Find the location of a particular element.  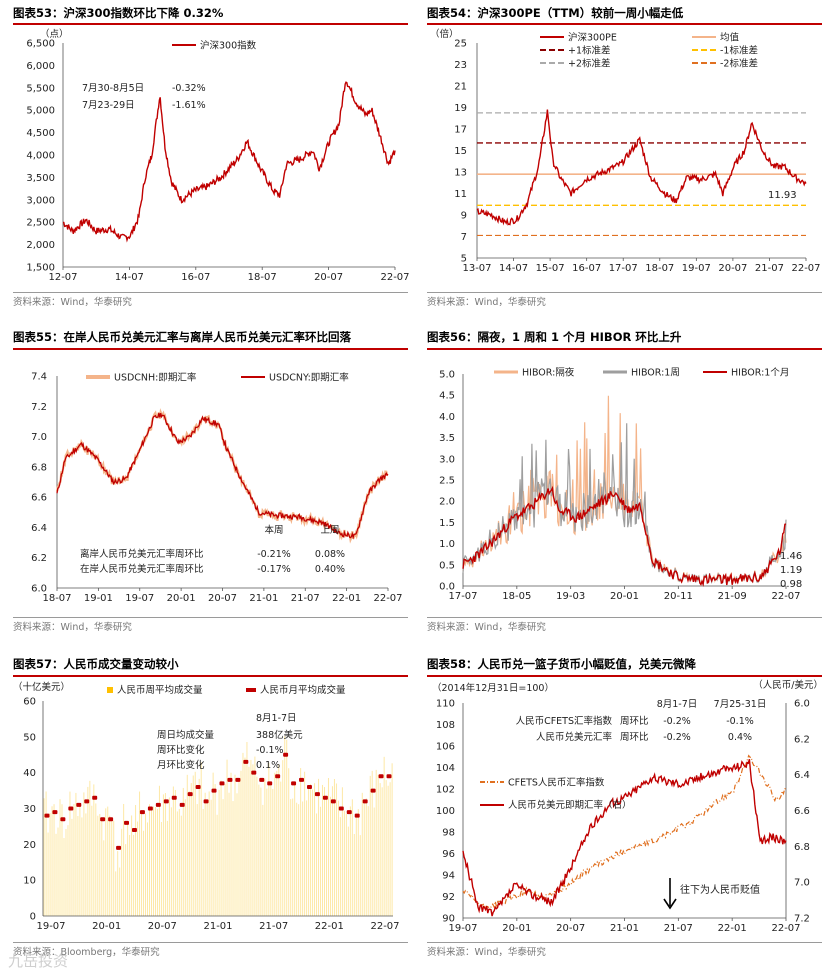

chart55-legend-cnh: USDCNH:即期汇率 is located at coordinates (155, 378).